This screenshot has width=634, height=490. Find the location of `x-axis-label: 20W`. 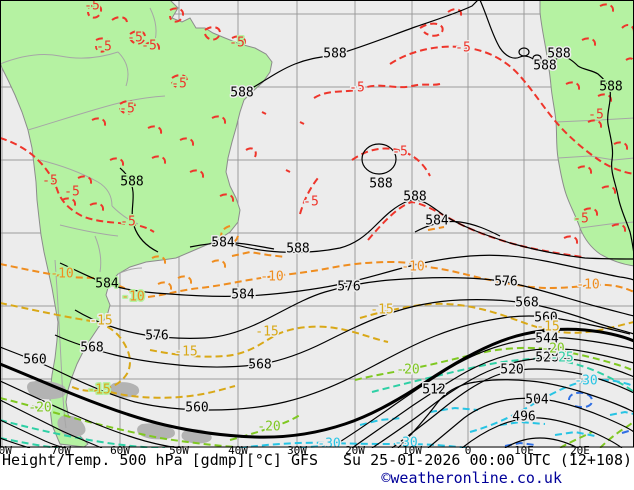

x-axis-label: 20W is located at coordinates (355, 450).